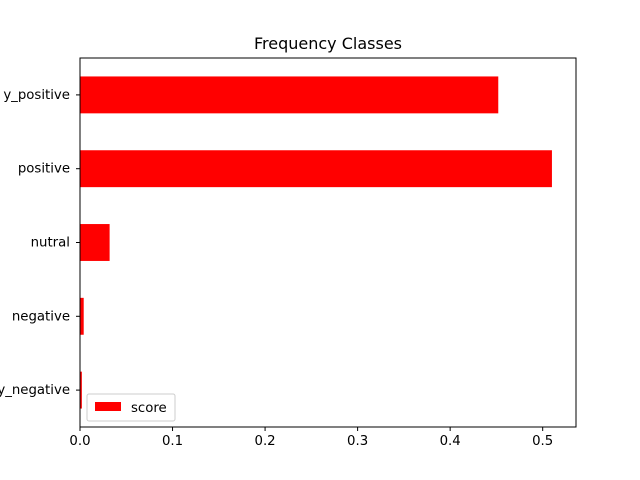 The image size is (640, 480). I want to click on x-tick-label-2: 0.2, so click(264, 441).